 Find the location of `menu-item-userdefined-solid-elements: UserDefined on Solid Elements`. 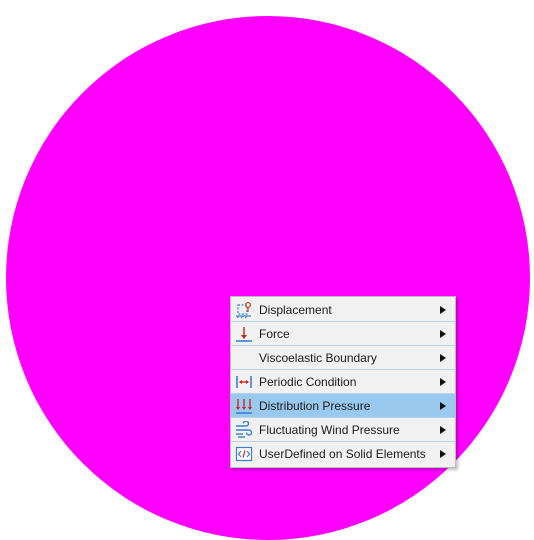

menu-item-userdefined-solid-elements: UserDefined on Solid Elements is located at coordinates (343, 454).